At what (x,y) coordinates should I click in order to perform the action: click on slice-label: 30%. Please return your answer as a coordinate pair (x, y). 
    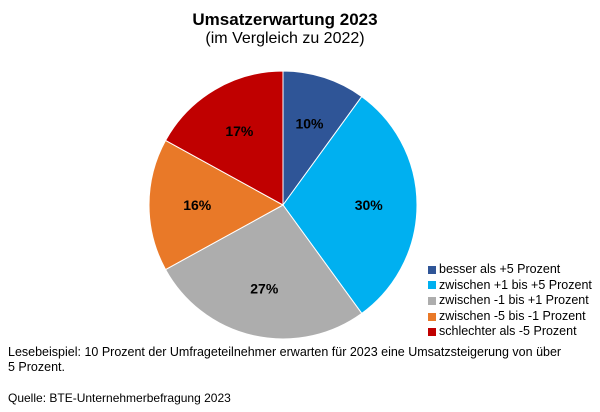
    Looking at the image, I should click on (369, 205).